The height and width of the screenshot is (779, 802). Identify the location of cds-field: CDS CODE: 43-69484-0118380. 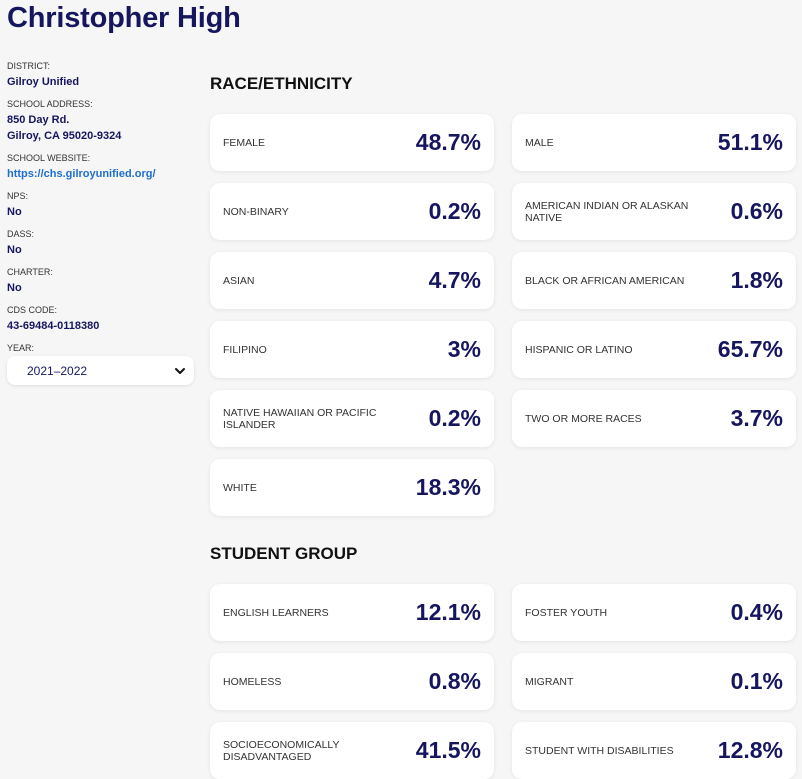
(102, 319).